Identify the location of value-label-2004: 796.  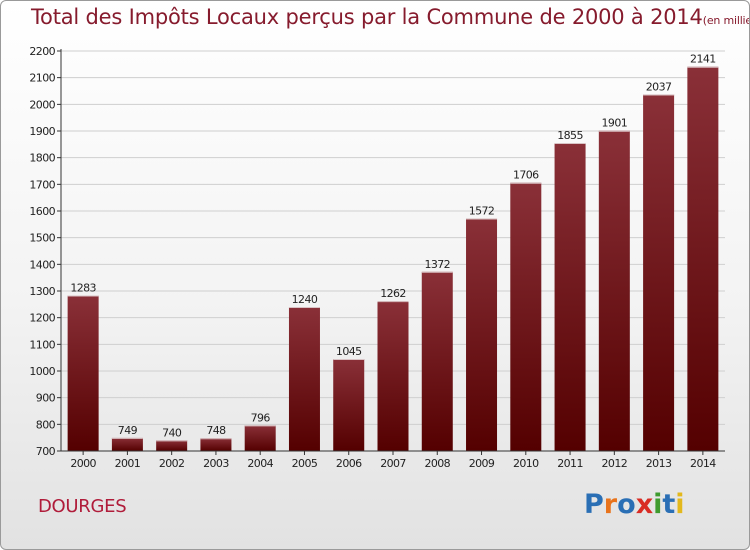
(261, 417).